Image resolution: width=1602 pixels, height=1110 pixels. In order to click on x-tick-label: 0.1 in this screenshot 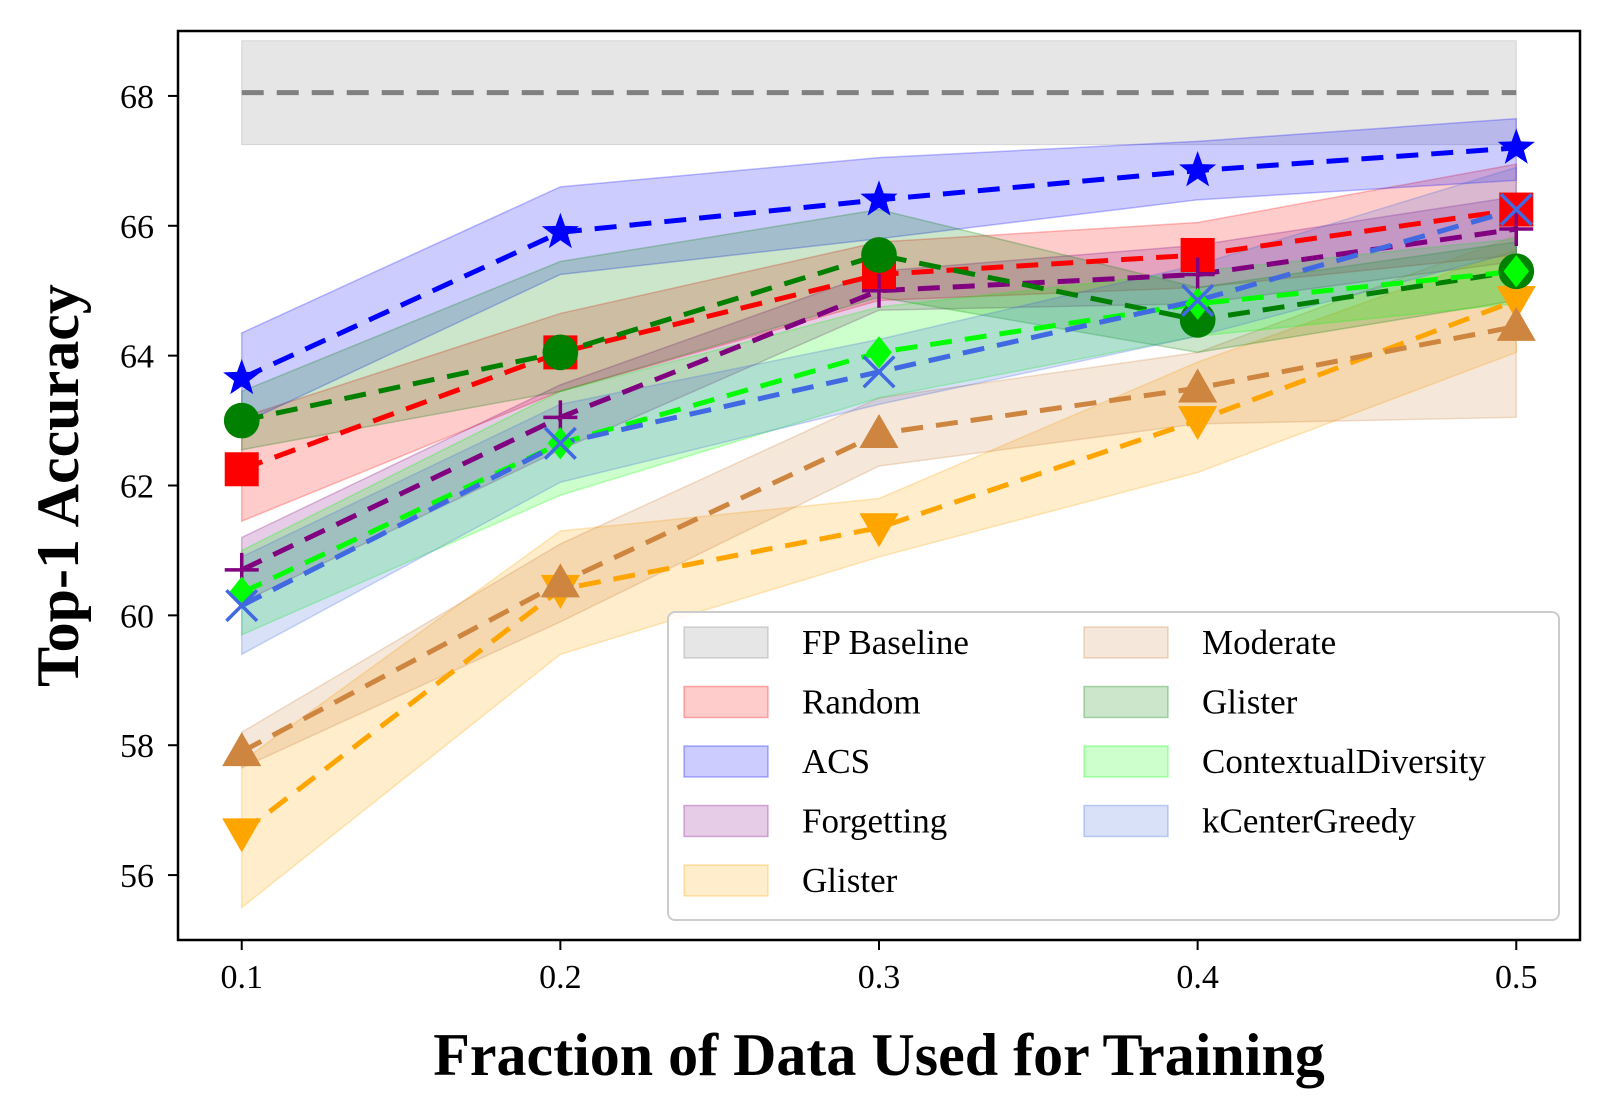, I will do `click(241, 977)`.